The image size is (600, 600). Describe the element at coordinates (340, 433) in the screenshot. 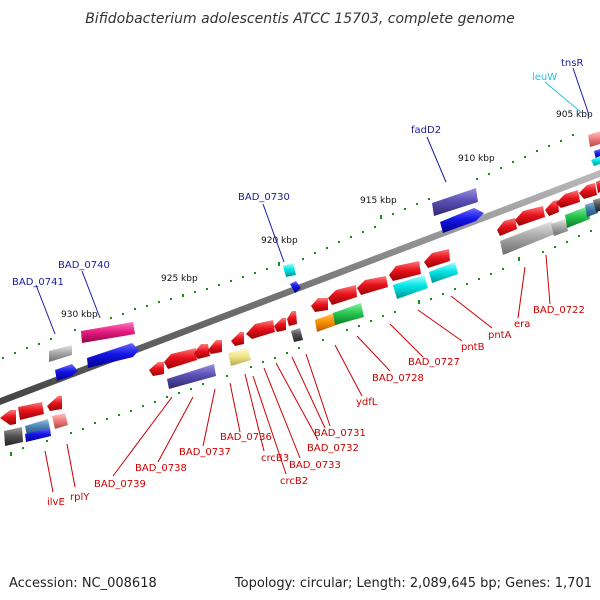

I see `gene-label-bad0731: BAD_0731` at that location.